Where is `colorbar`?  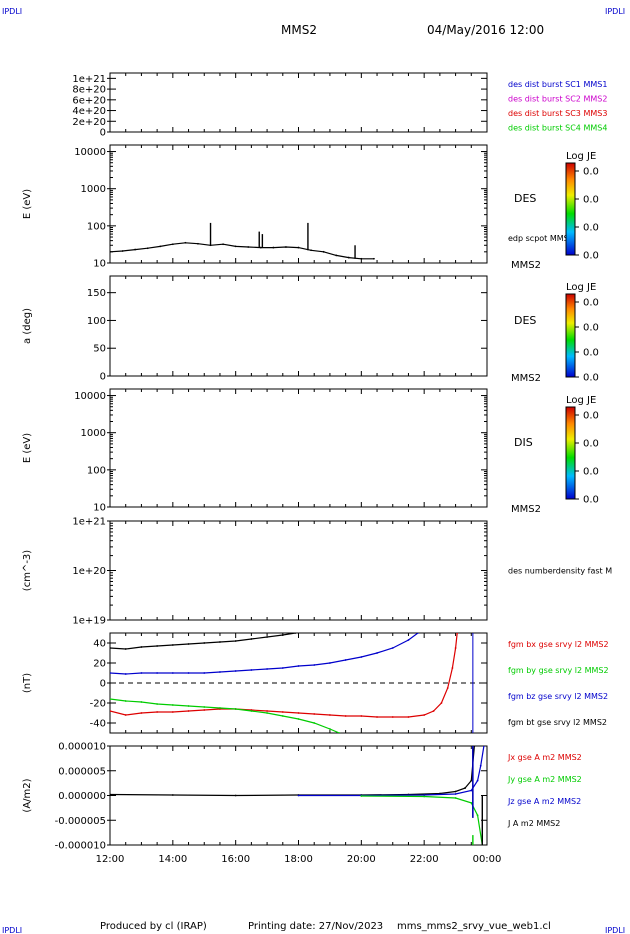
colorbar is located at coordinates (570, 453).